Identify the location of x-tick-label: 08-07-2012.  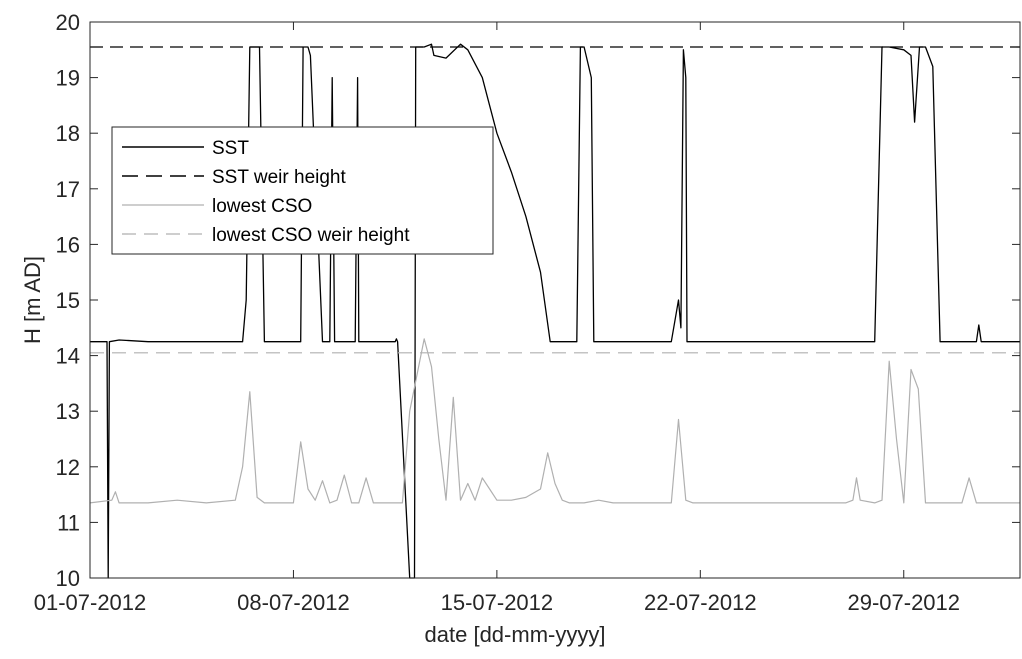
(293, 602).